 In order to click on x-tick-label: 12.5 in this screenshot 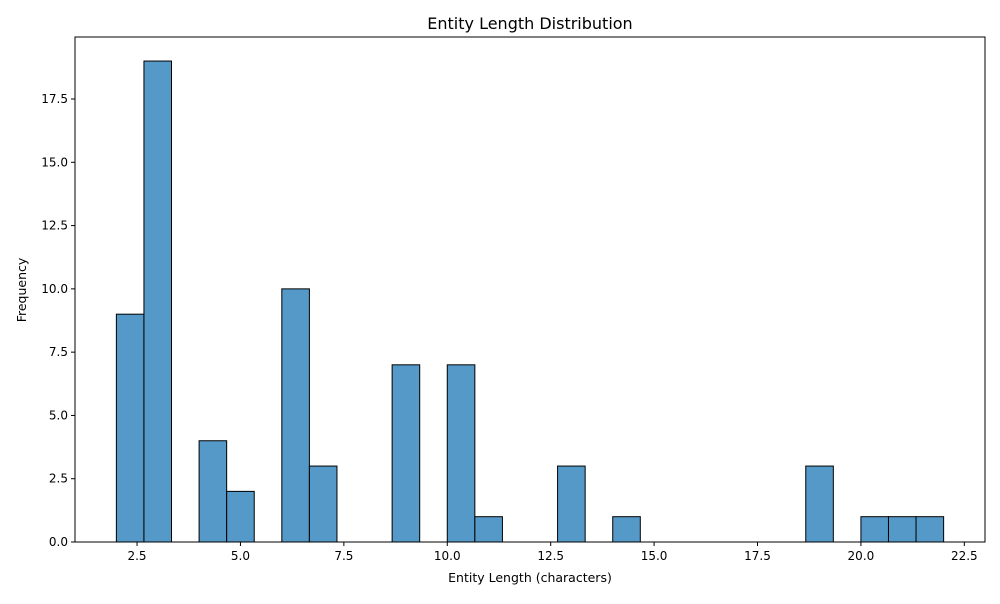, I will do `click(550, 556)`.